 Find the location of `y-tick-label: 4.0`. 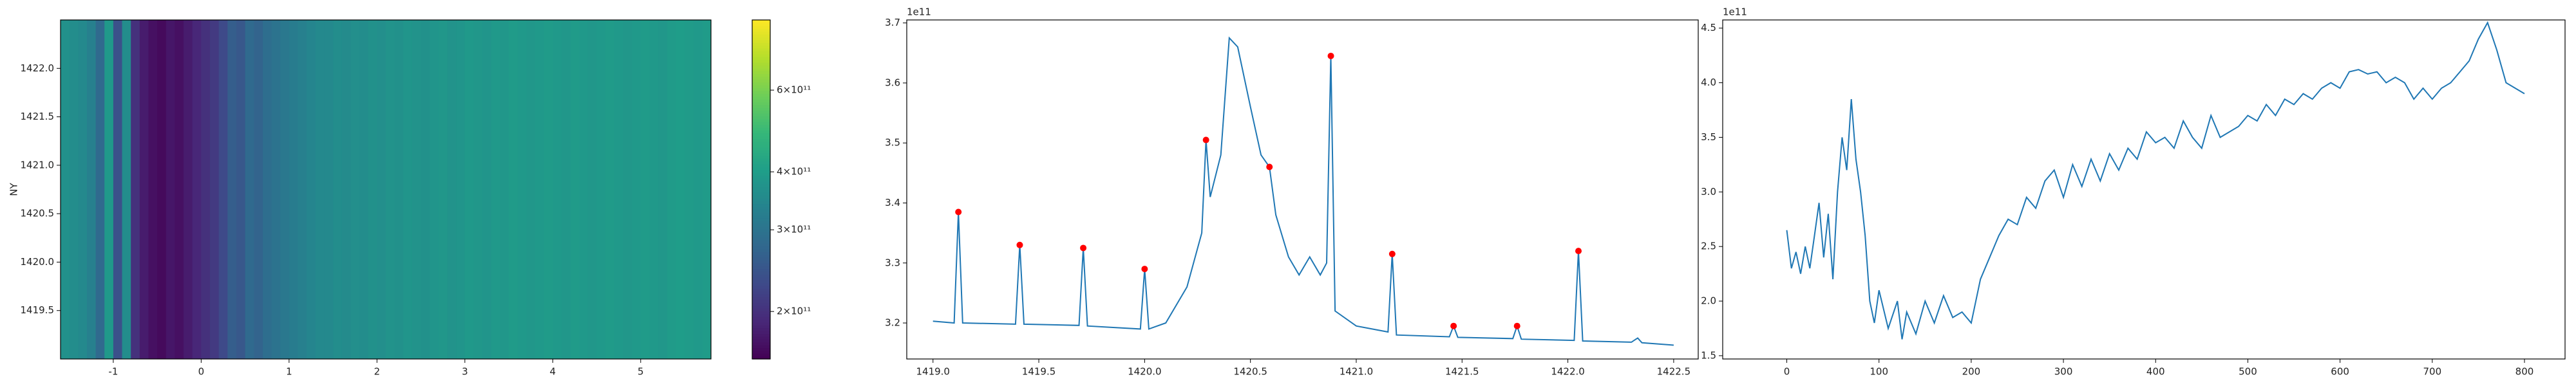

y-tick-label: 4.0 is located at coordinates (1708, 82).